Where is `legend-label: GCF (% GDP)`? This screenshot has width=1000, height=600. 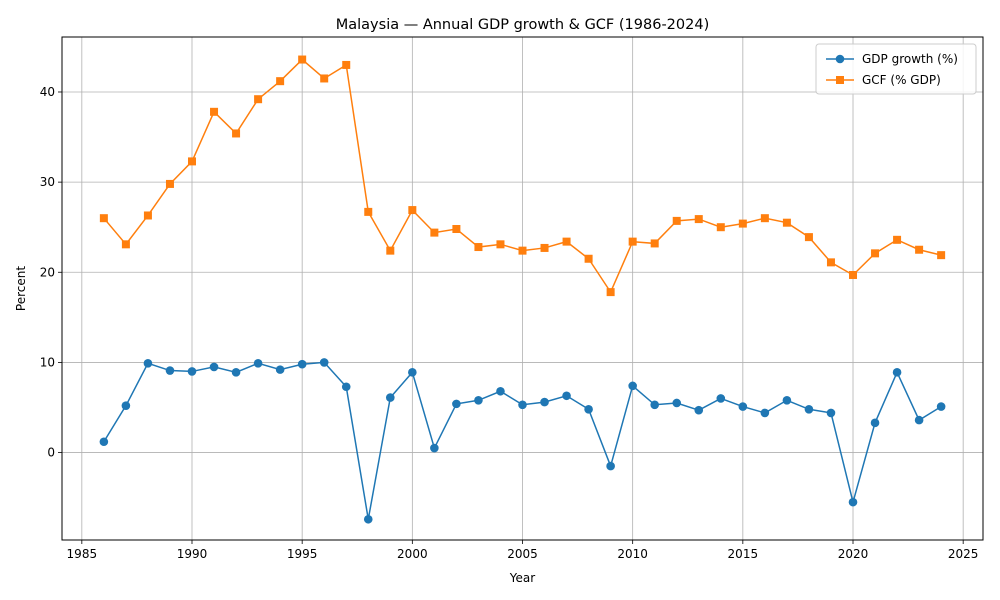
legend-label: GCF (% GDP) is located at coordinates (901, 80).